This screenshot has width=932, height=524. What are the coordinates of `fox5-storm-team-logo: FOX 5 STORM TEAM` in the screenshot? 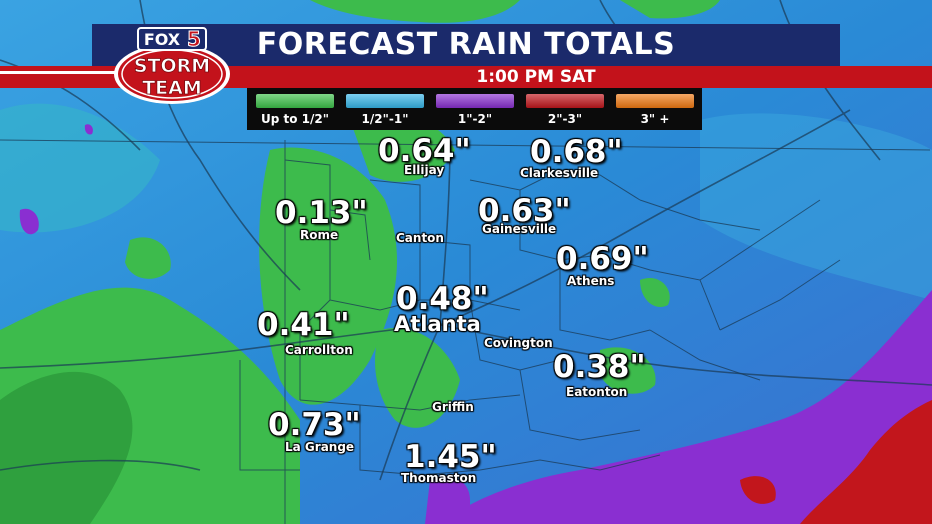 It's located at (172, 65).